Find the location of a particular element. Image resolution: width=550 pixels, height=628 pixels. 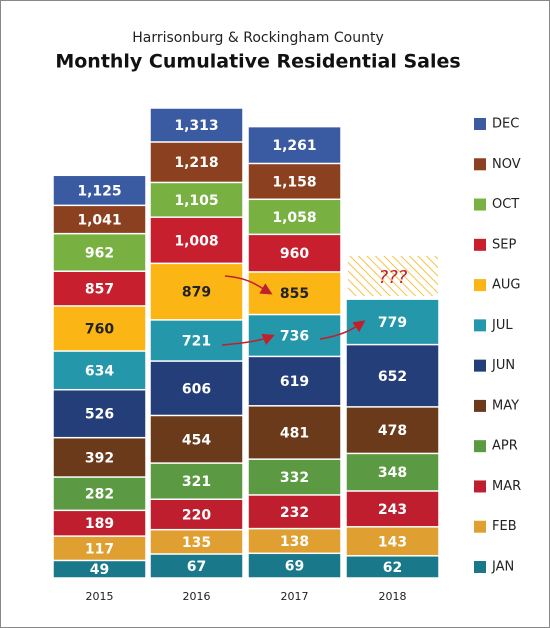

data-label: 634 is located at coordinates (99, 371).